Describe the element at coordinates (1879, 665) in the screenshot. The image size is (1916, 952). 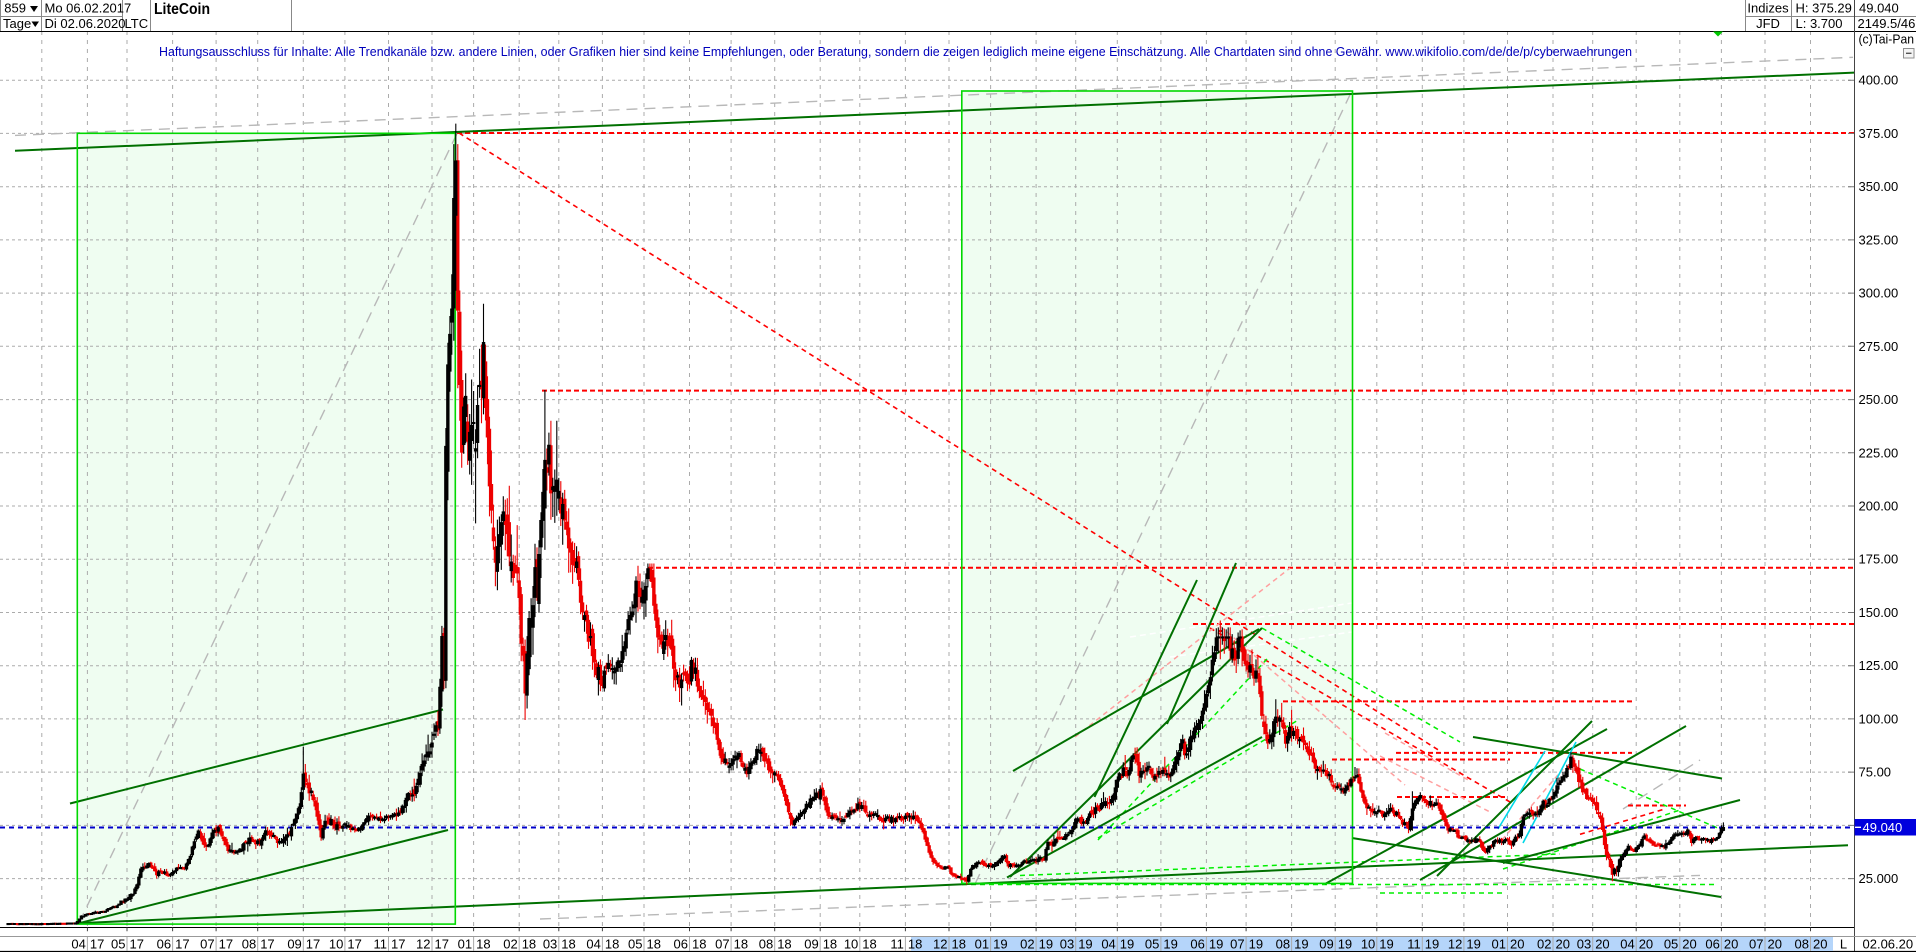
I see `svg-text: 125.00` at that location.